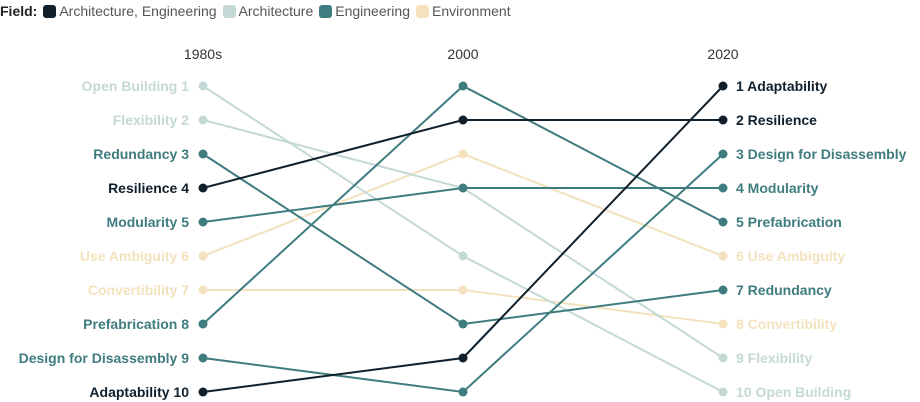  Describe the element at coordinates (136, 86) in the screenshot. I see `rank-label-left: Open Building 1` at that location.